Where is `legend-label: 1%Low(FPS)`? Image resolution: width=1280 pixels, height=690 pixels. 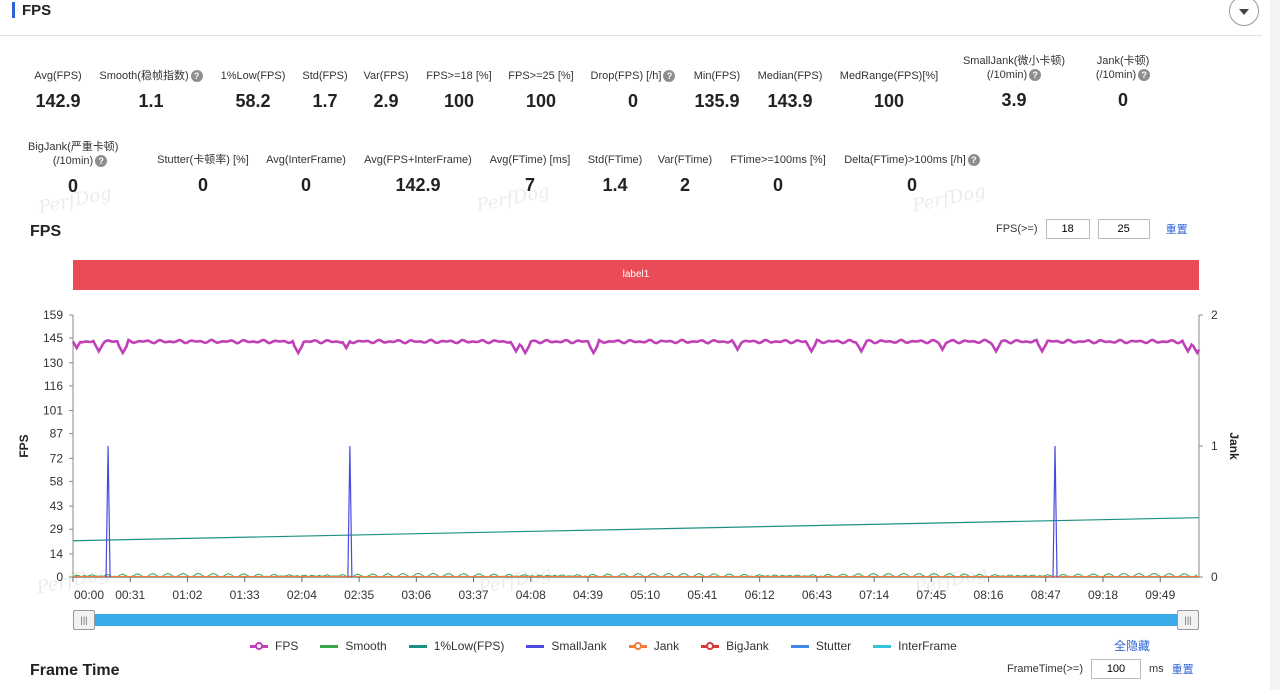 legend-label: 1%Low(FPS) is located at coordinates (469, 646).